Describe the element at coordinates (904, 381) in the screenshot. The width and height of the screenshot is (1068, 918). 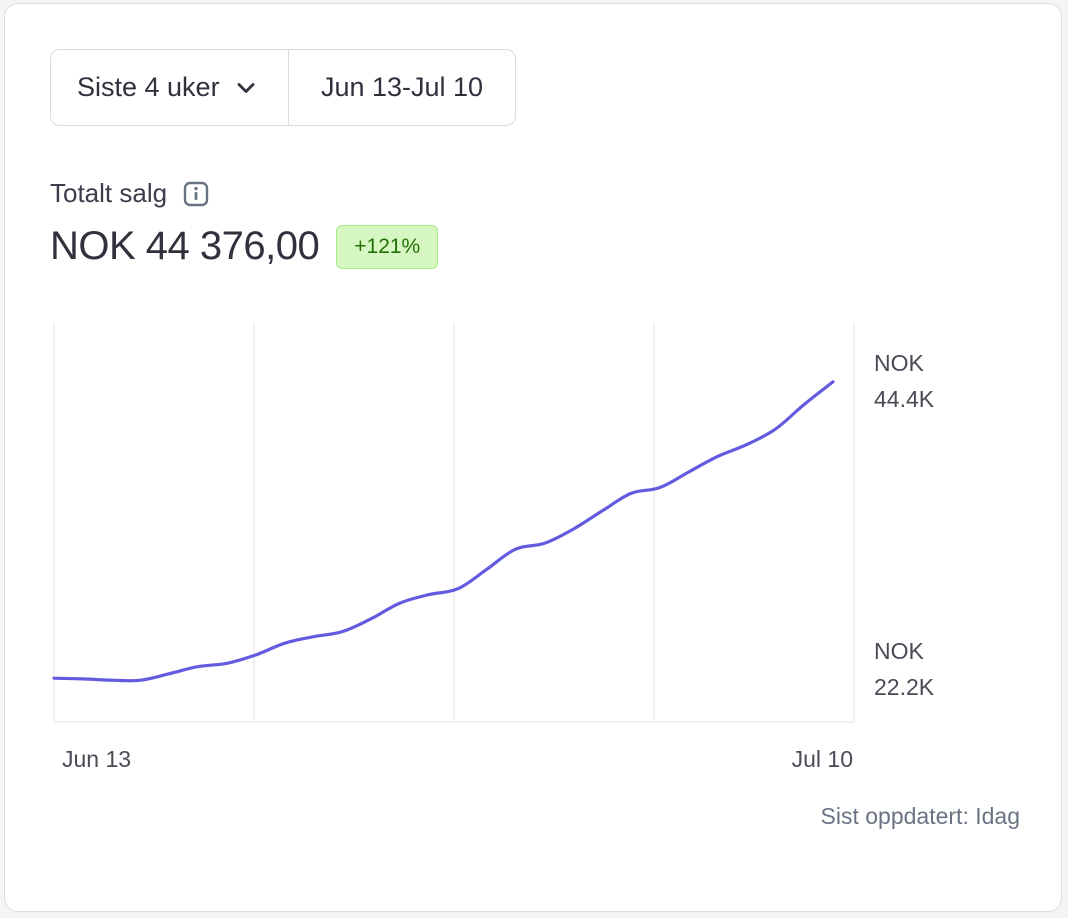
I see `y-tick-label-1: NOK 44.4K` at that location.